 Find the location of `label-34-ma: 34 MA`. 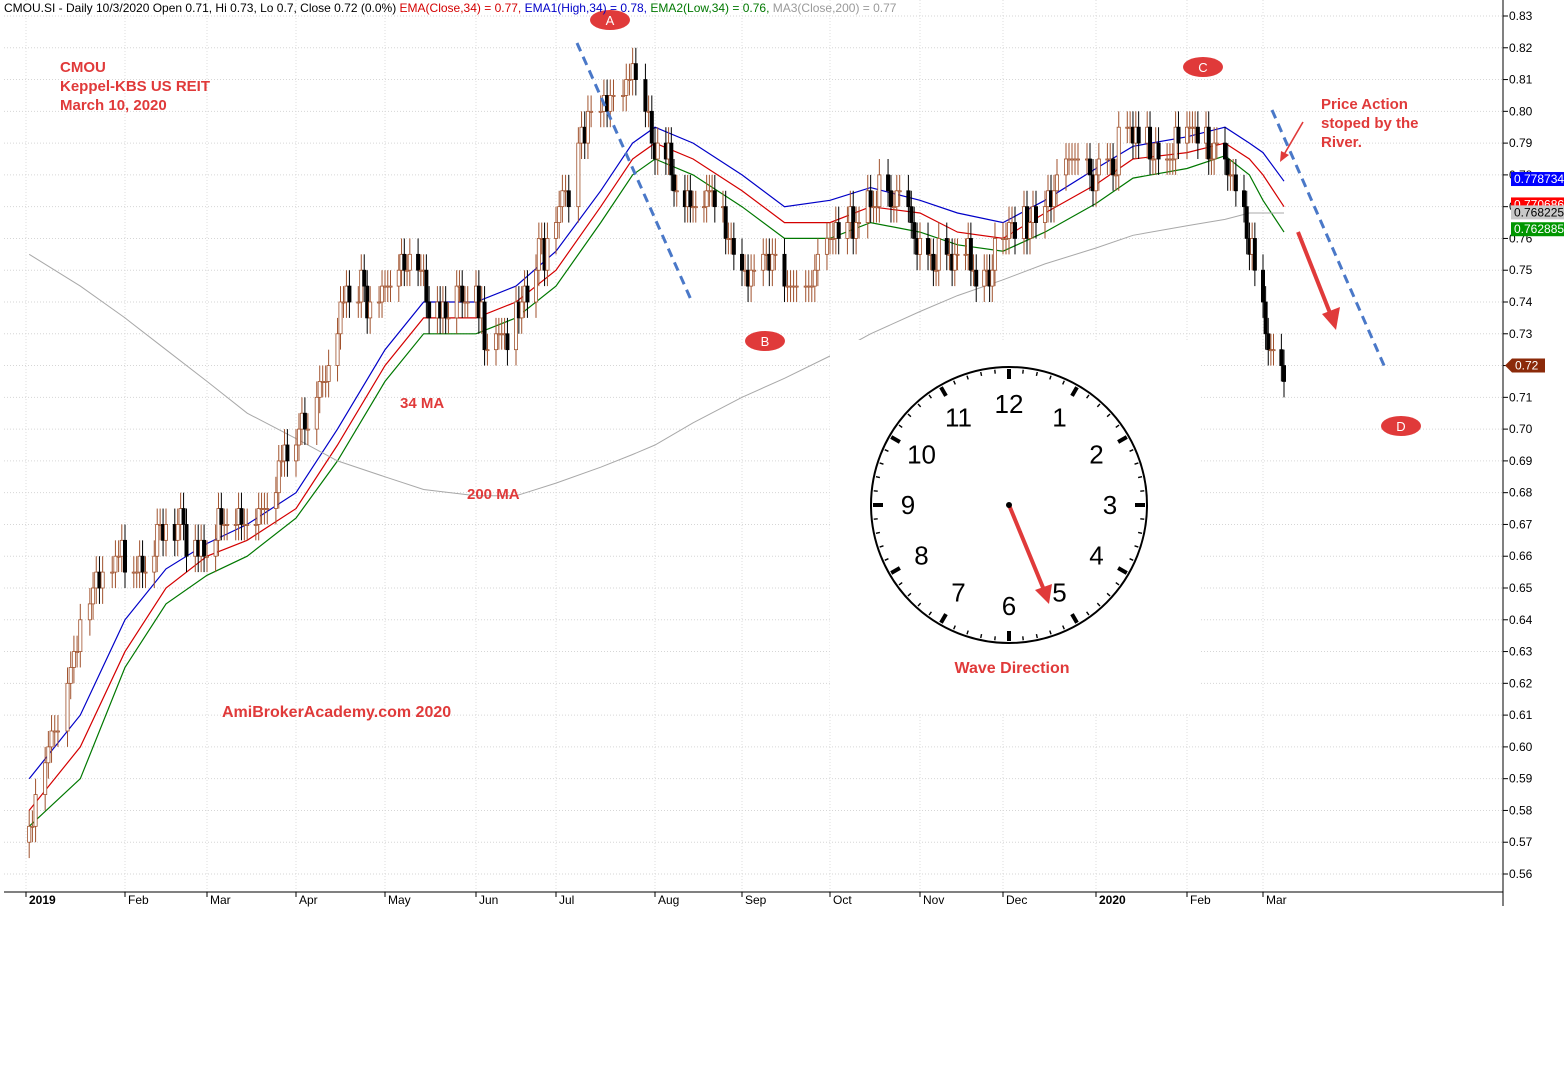

label-34-ma: 34 MA is located at coordinates (422, 403).